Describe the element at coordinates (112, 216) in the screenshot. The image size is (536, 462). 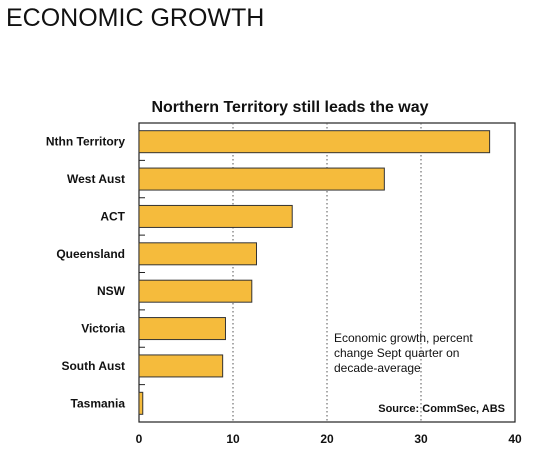
I see `category-label: ACT` at that location.